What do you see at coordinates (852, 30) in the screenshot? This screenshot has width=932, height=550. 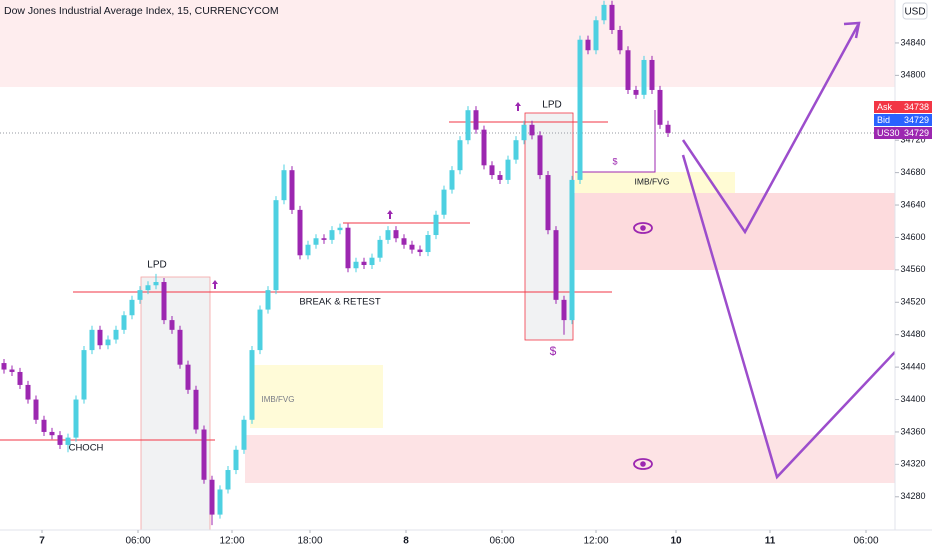 I see `arrow-head` at bounding box center [852, 30].